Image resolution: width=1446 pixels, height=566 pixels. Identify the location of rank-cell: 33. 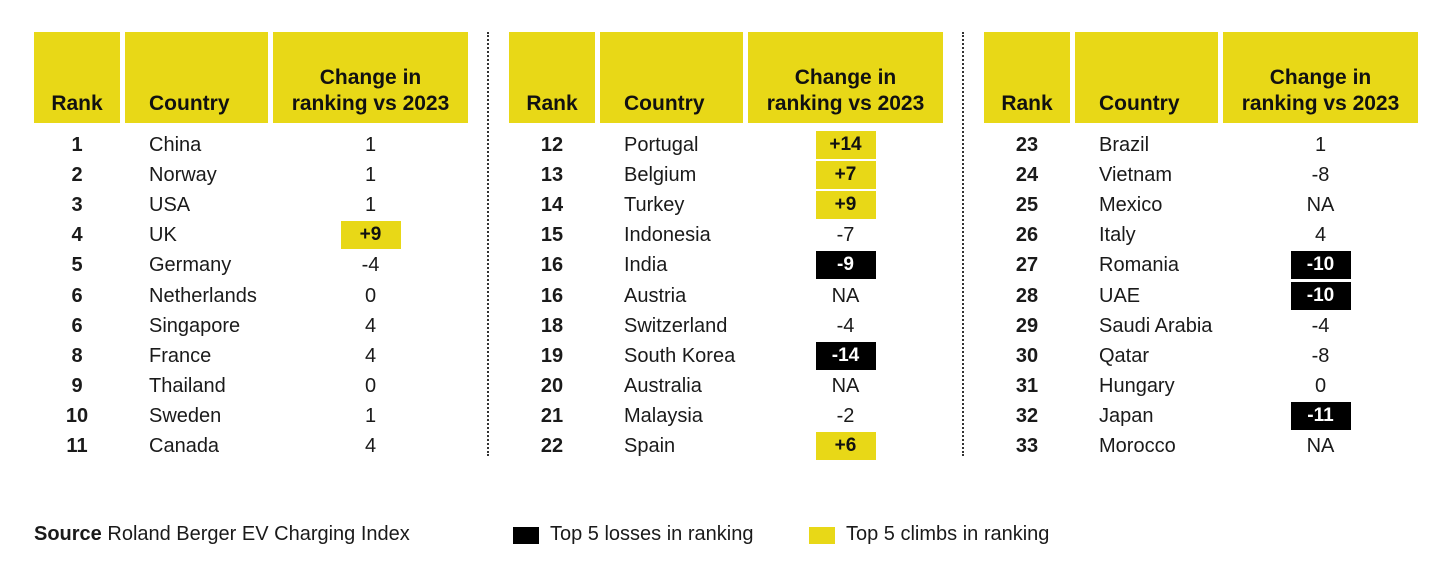
(1027, 446).